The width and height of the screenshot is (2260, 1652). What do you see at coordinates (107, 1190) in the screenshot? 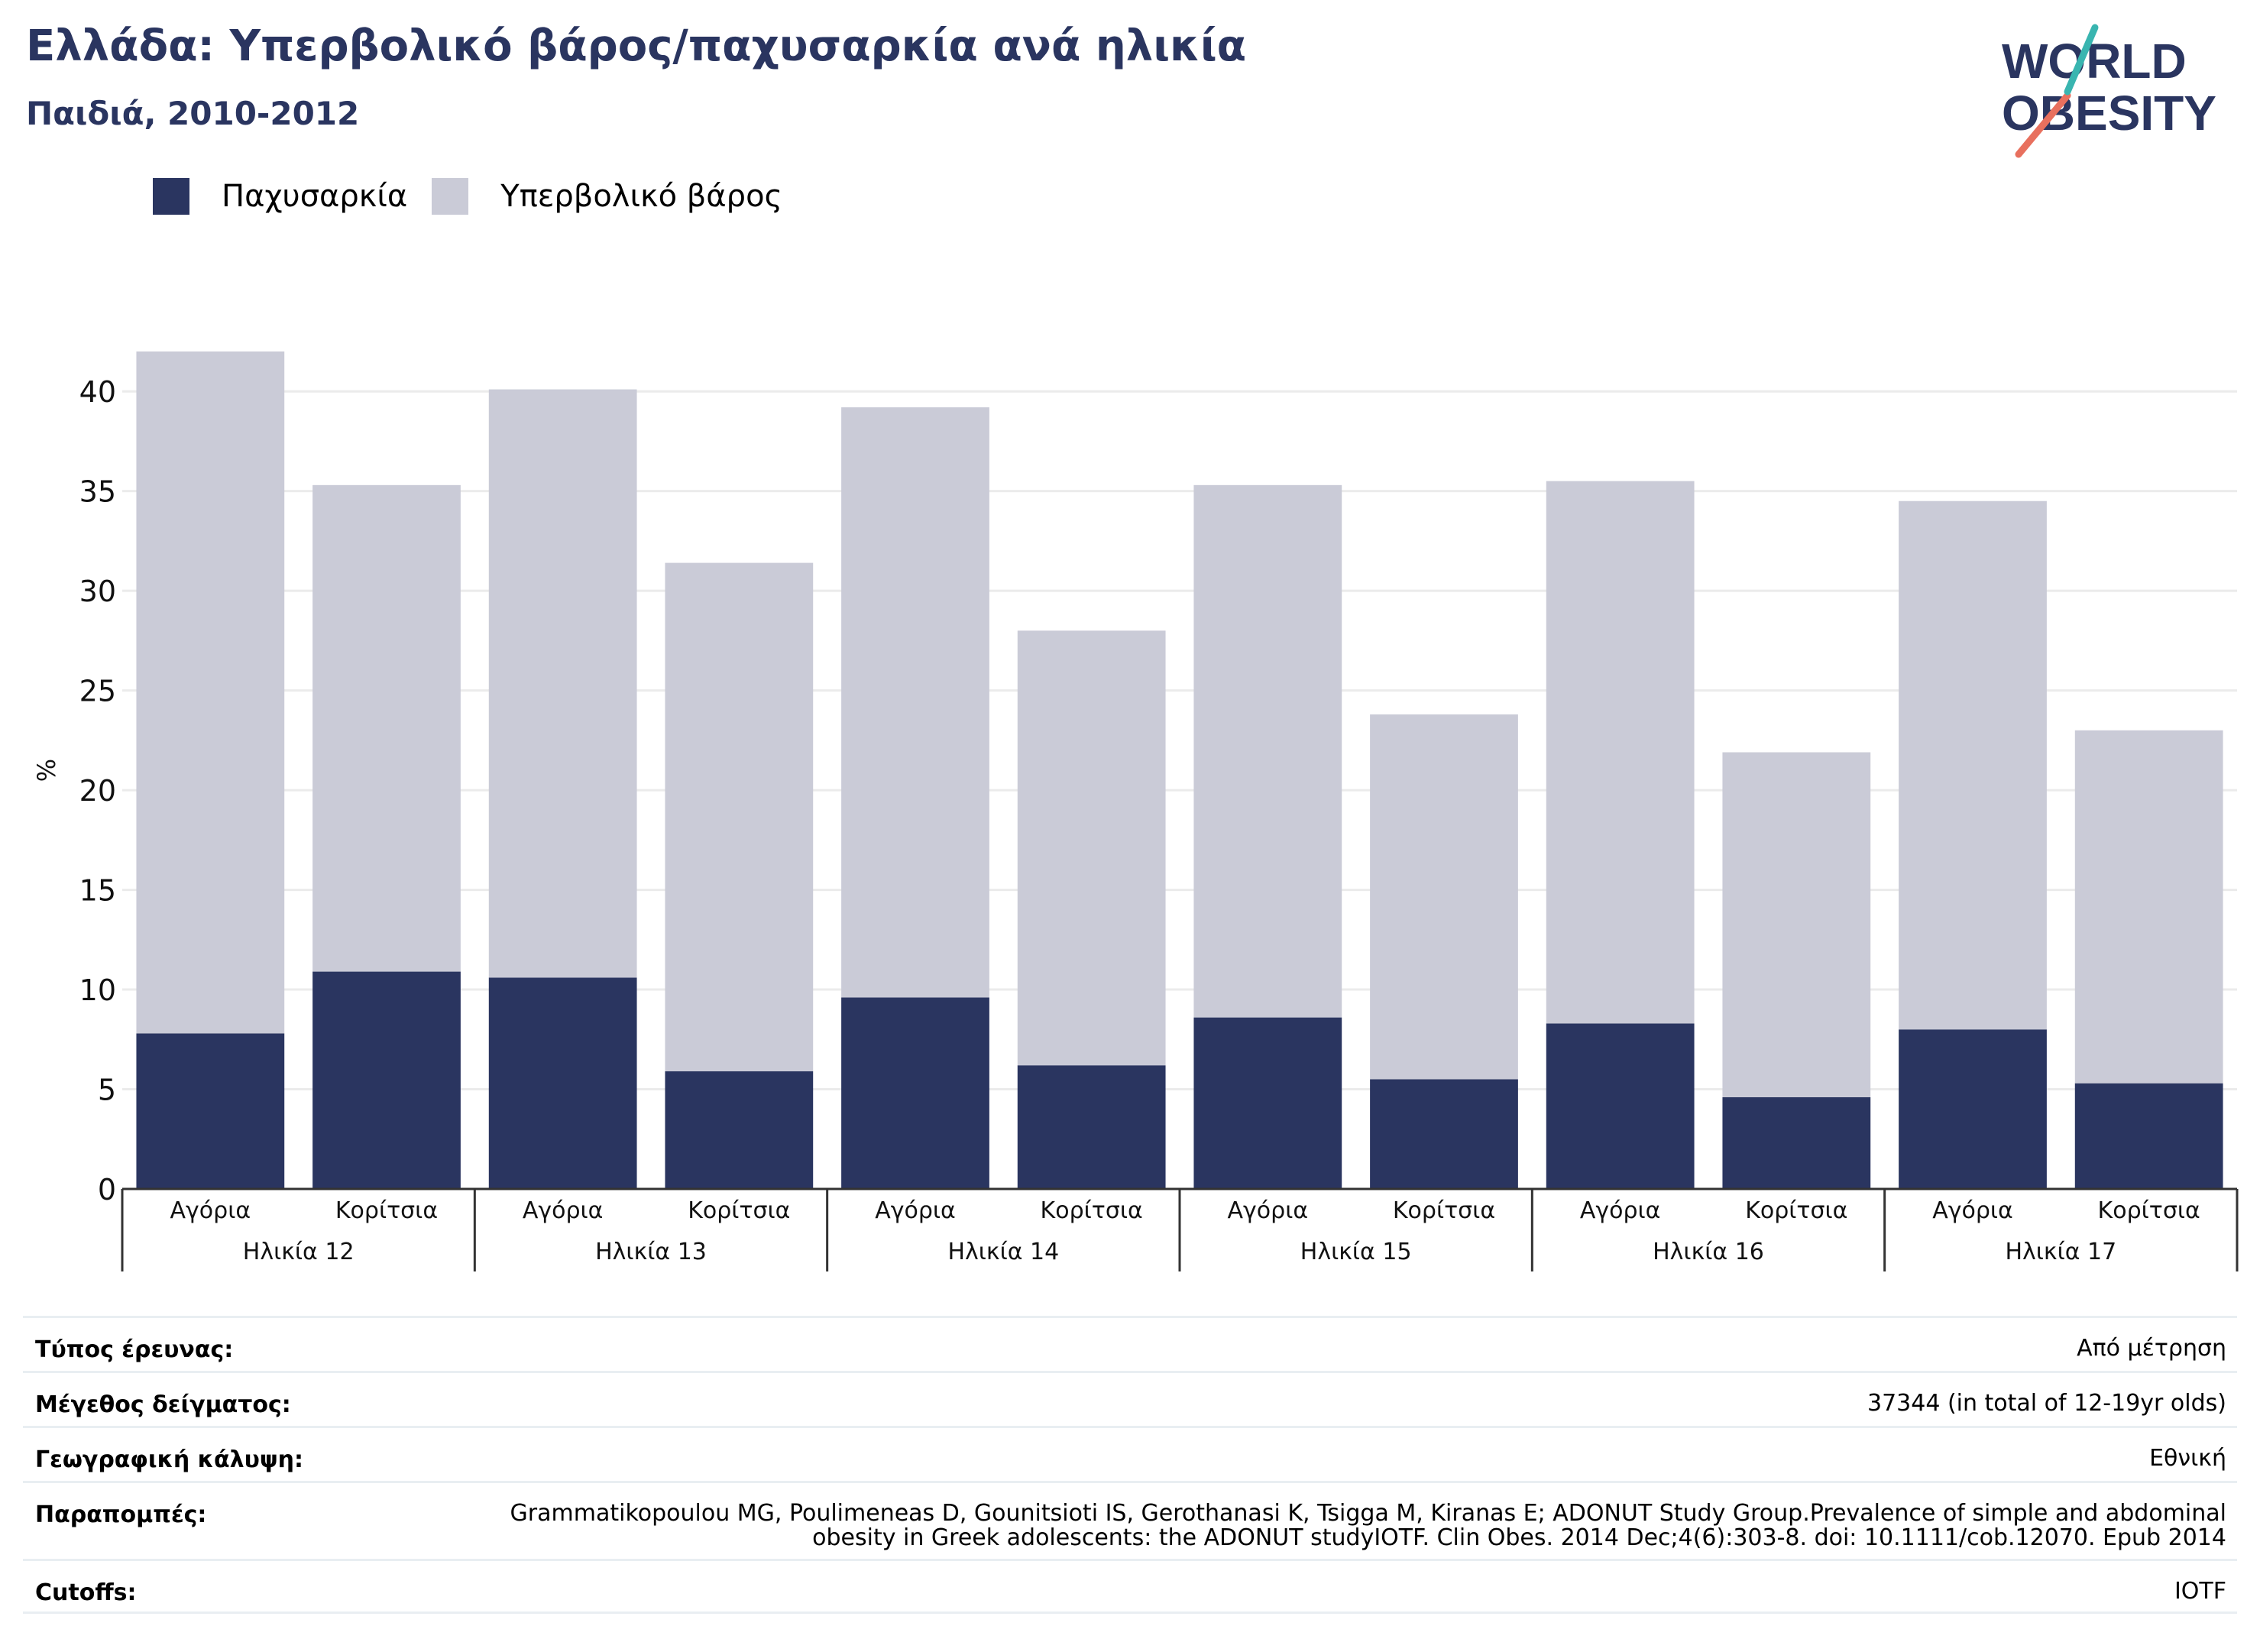
I see `y-tick-label: 0` at bounding box center [107, 1190].